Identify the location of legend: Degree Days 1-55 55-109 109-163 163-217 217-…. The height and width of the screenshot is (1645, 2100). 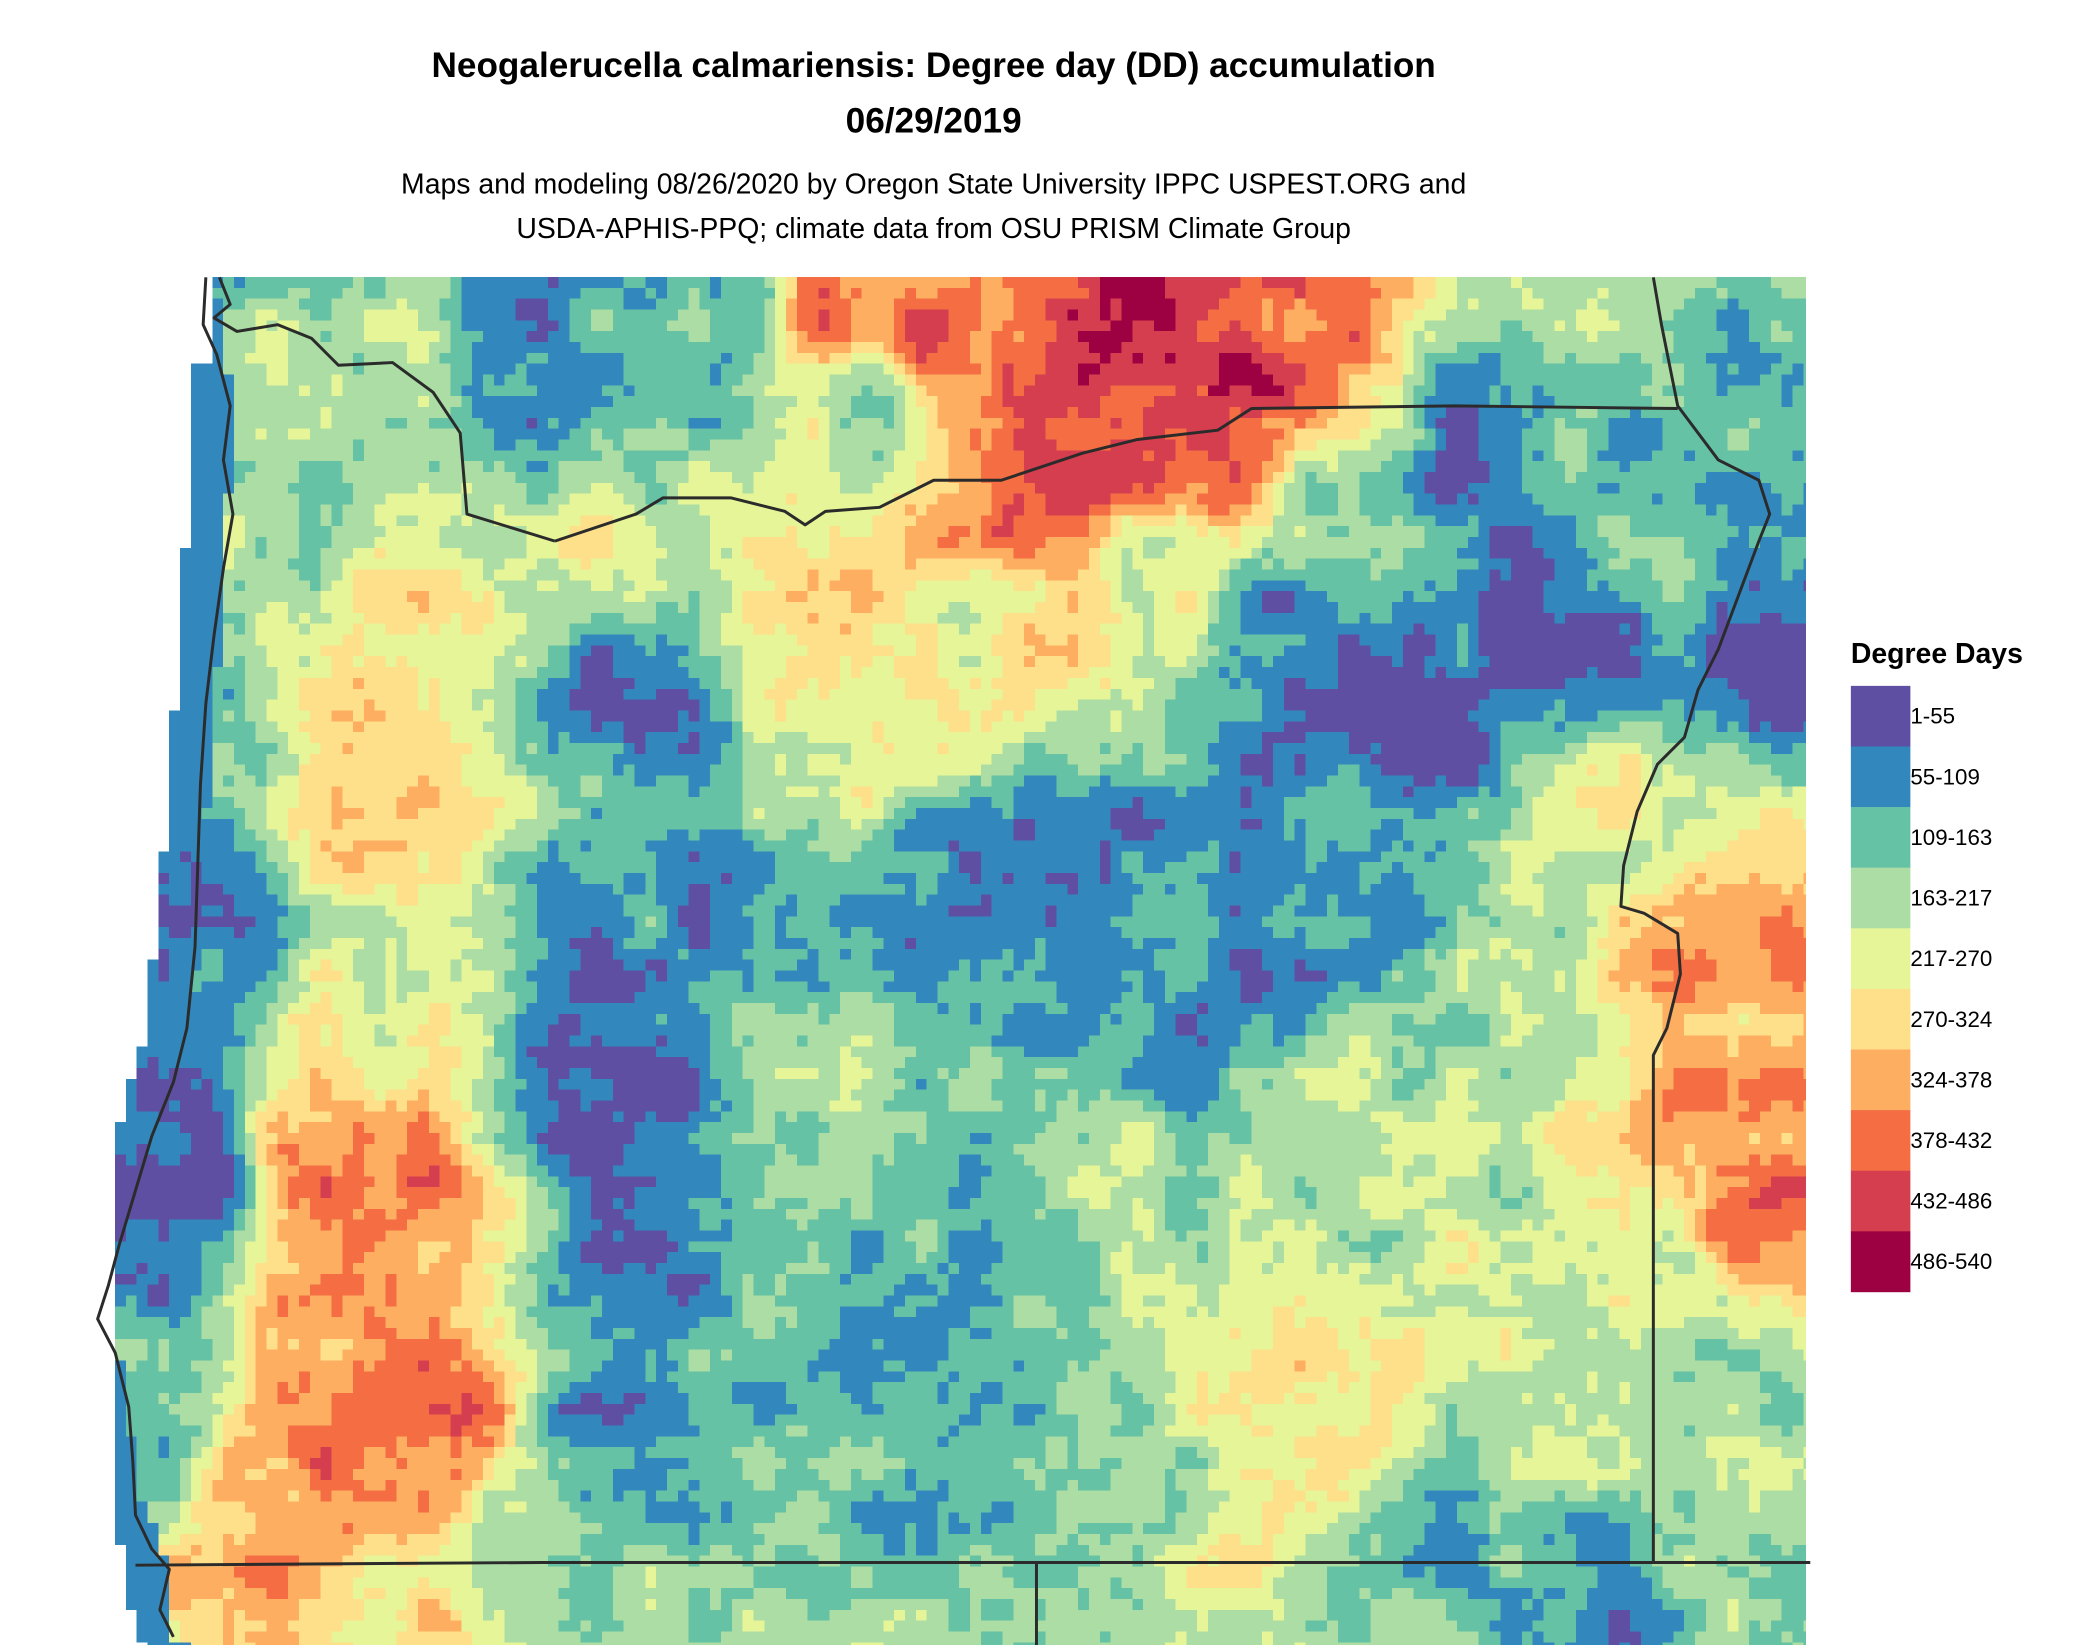
(1936, 965).